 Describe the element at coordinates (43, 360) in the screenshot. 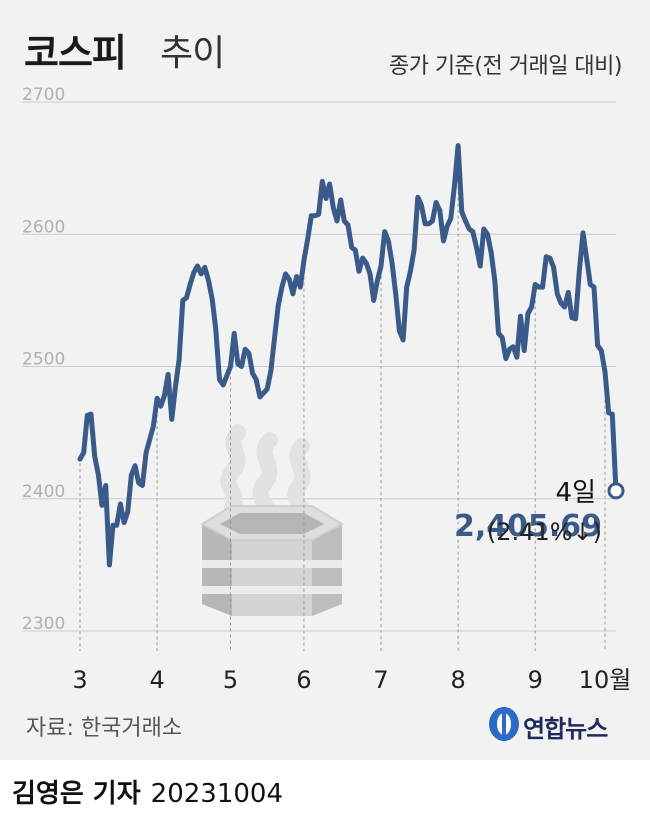

I see `y-tick-label: 2500` at that location.